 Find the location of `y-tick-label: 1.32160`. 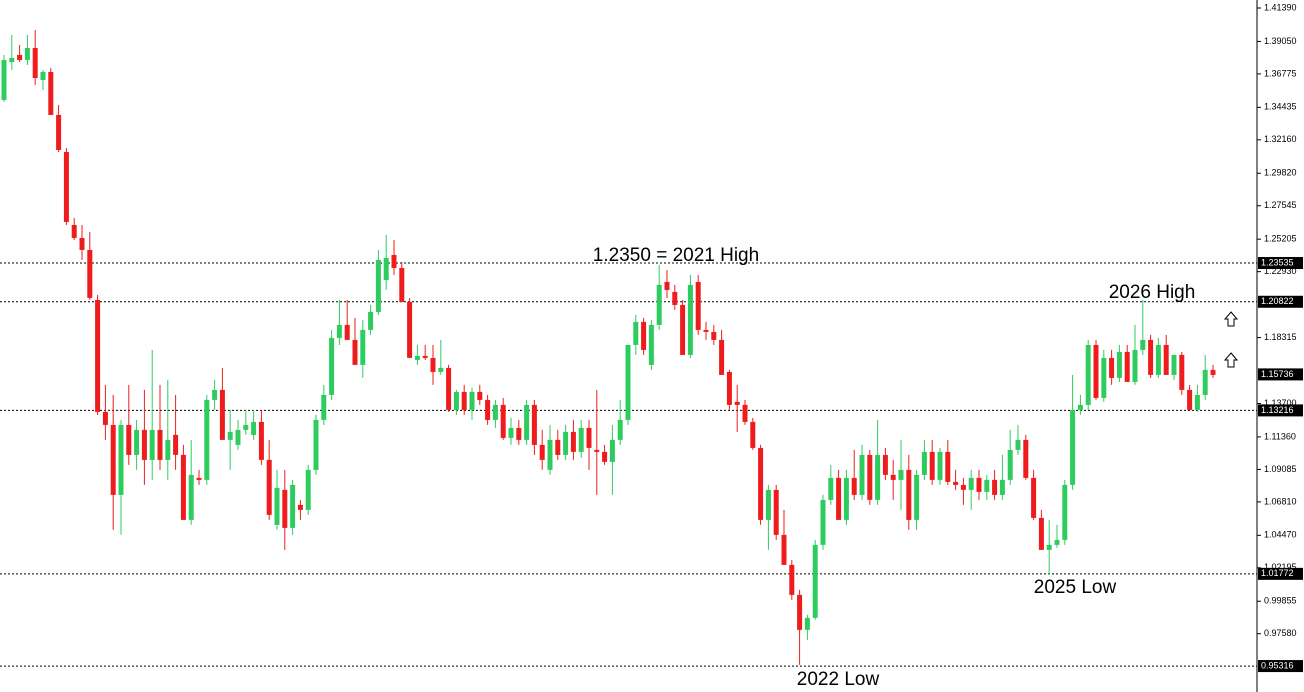

y-tick-label: 1.32160 is located at coordinates (1280, 139).